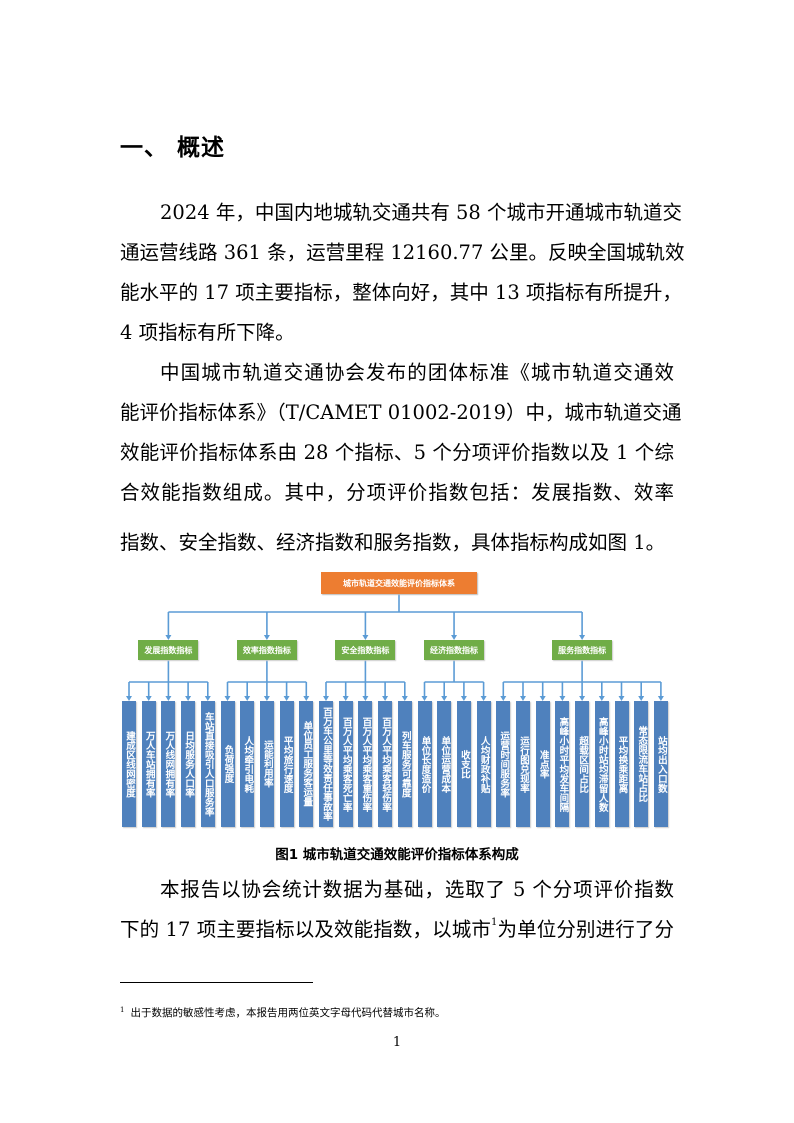 This screenshot has width=794, height=1123. I want to click on paragraph-line: 效能评价指标体系由 28 个指标、5 个分项评价指数以及 1 个综, so click(397, 452).